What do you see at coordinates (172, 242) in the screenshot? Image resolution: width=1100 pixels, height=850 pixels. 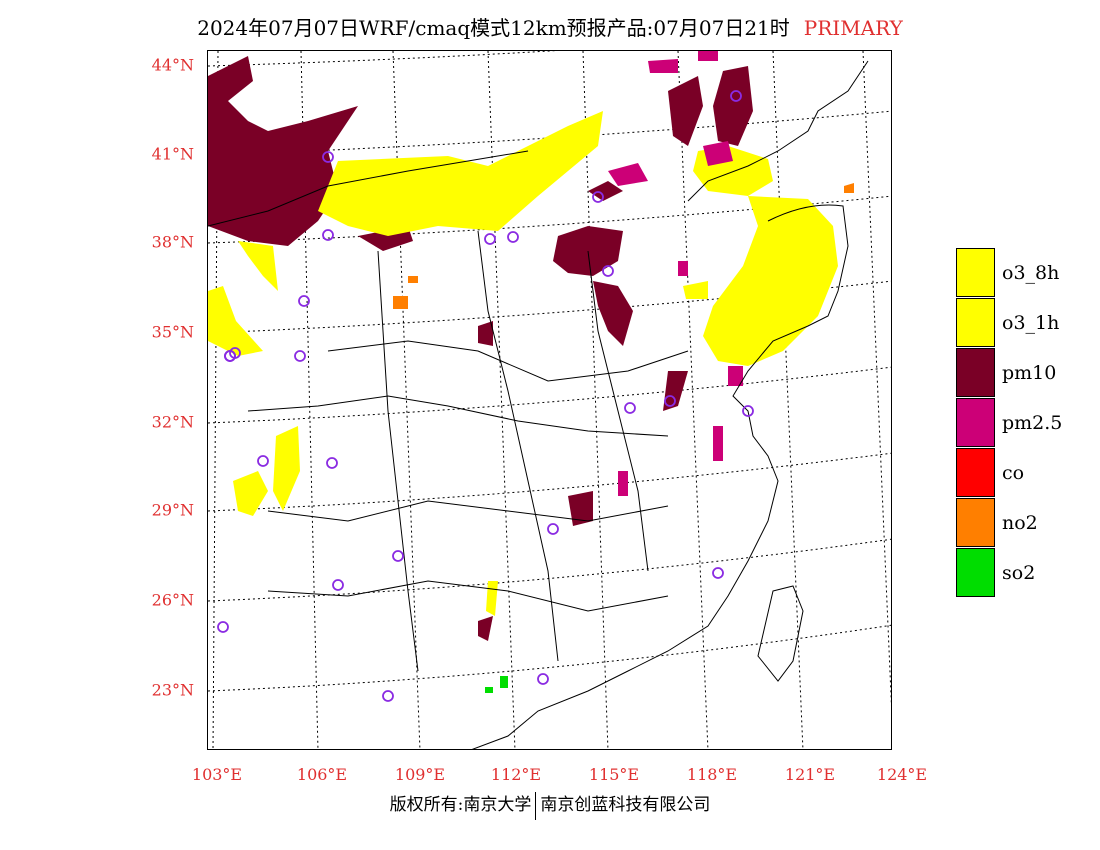 I see `lat-label-38: 38°N` at bounding box center [172, 242].